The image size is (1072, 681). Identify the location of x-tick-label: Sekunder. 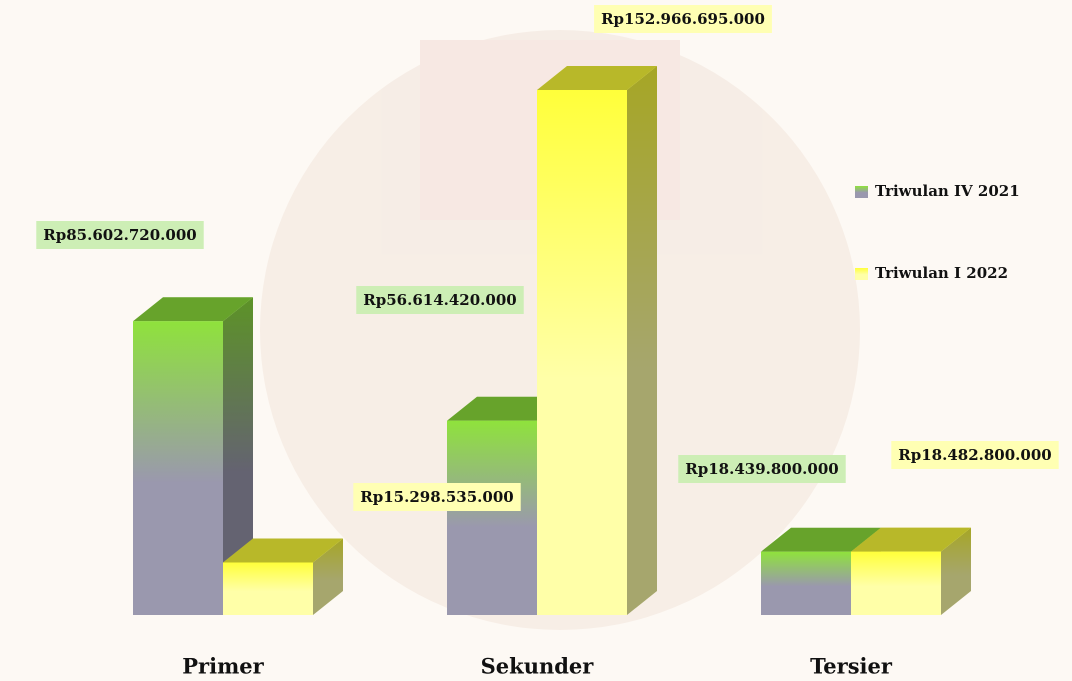
(538, 666).